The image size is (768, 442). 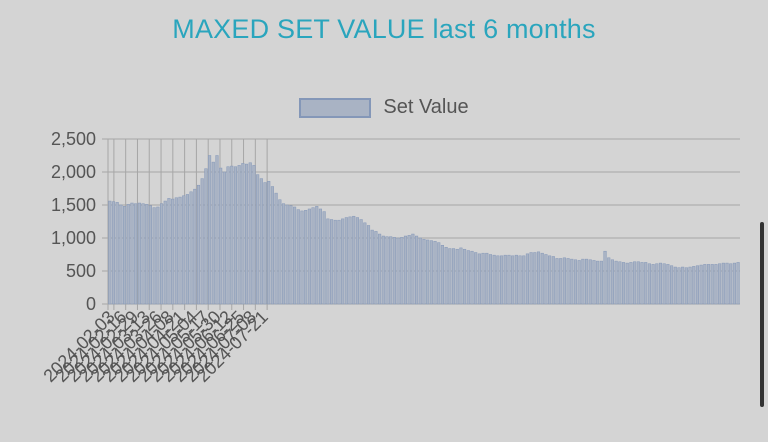 What do you see at coordinates (384, 107) in the screenshot?
I see `legend: Set Value` at bounding box center [384, 107].